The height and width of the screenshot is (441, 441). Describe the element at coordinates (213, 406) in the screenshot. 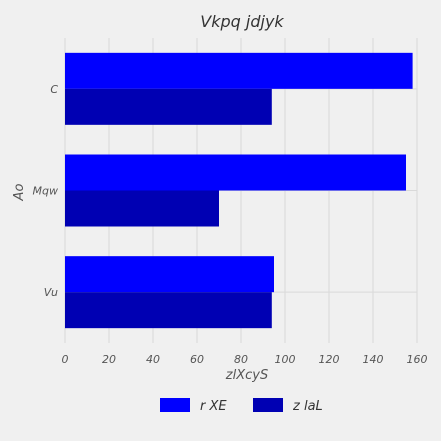

I see `legend-label: r XE` at that location.